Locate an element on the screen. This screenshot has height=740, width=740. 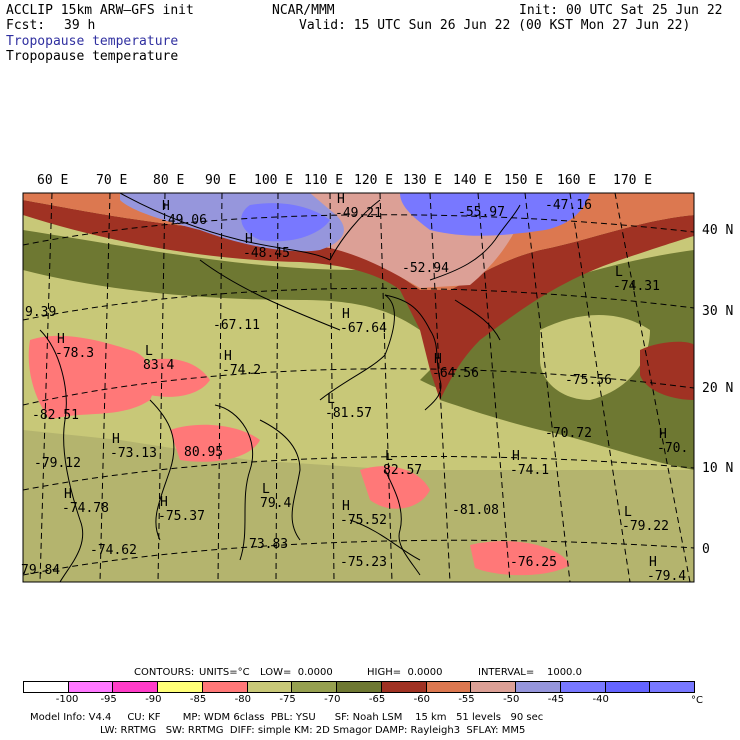
field-light-patch is located at coordinates (595, 357).